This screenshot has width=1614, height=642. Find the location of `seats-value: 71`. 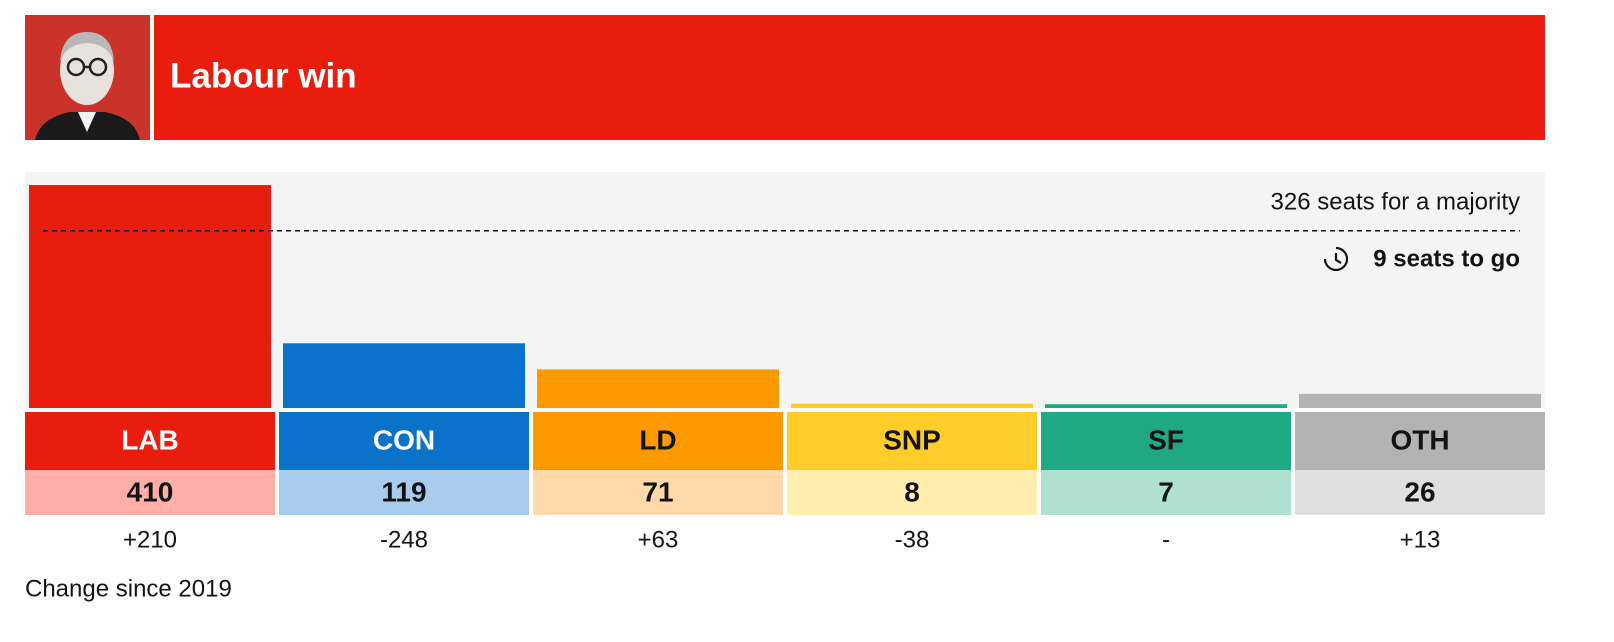

seats-value: 71 is located at coordinates (657, 491).